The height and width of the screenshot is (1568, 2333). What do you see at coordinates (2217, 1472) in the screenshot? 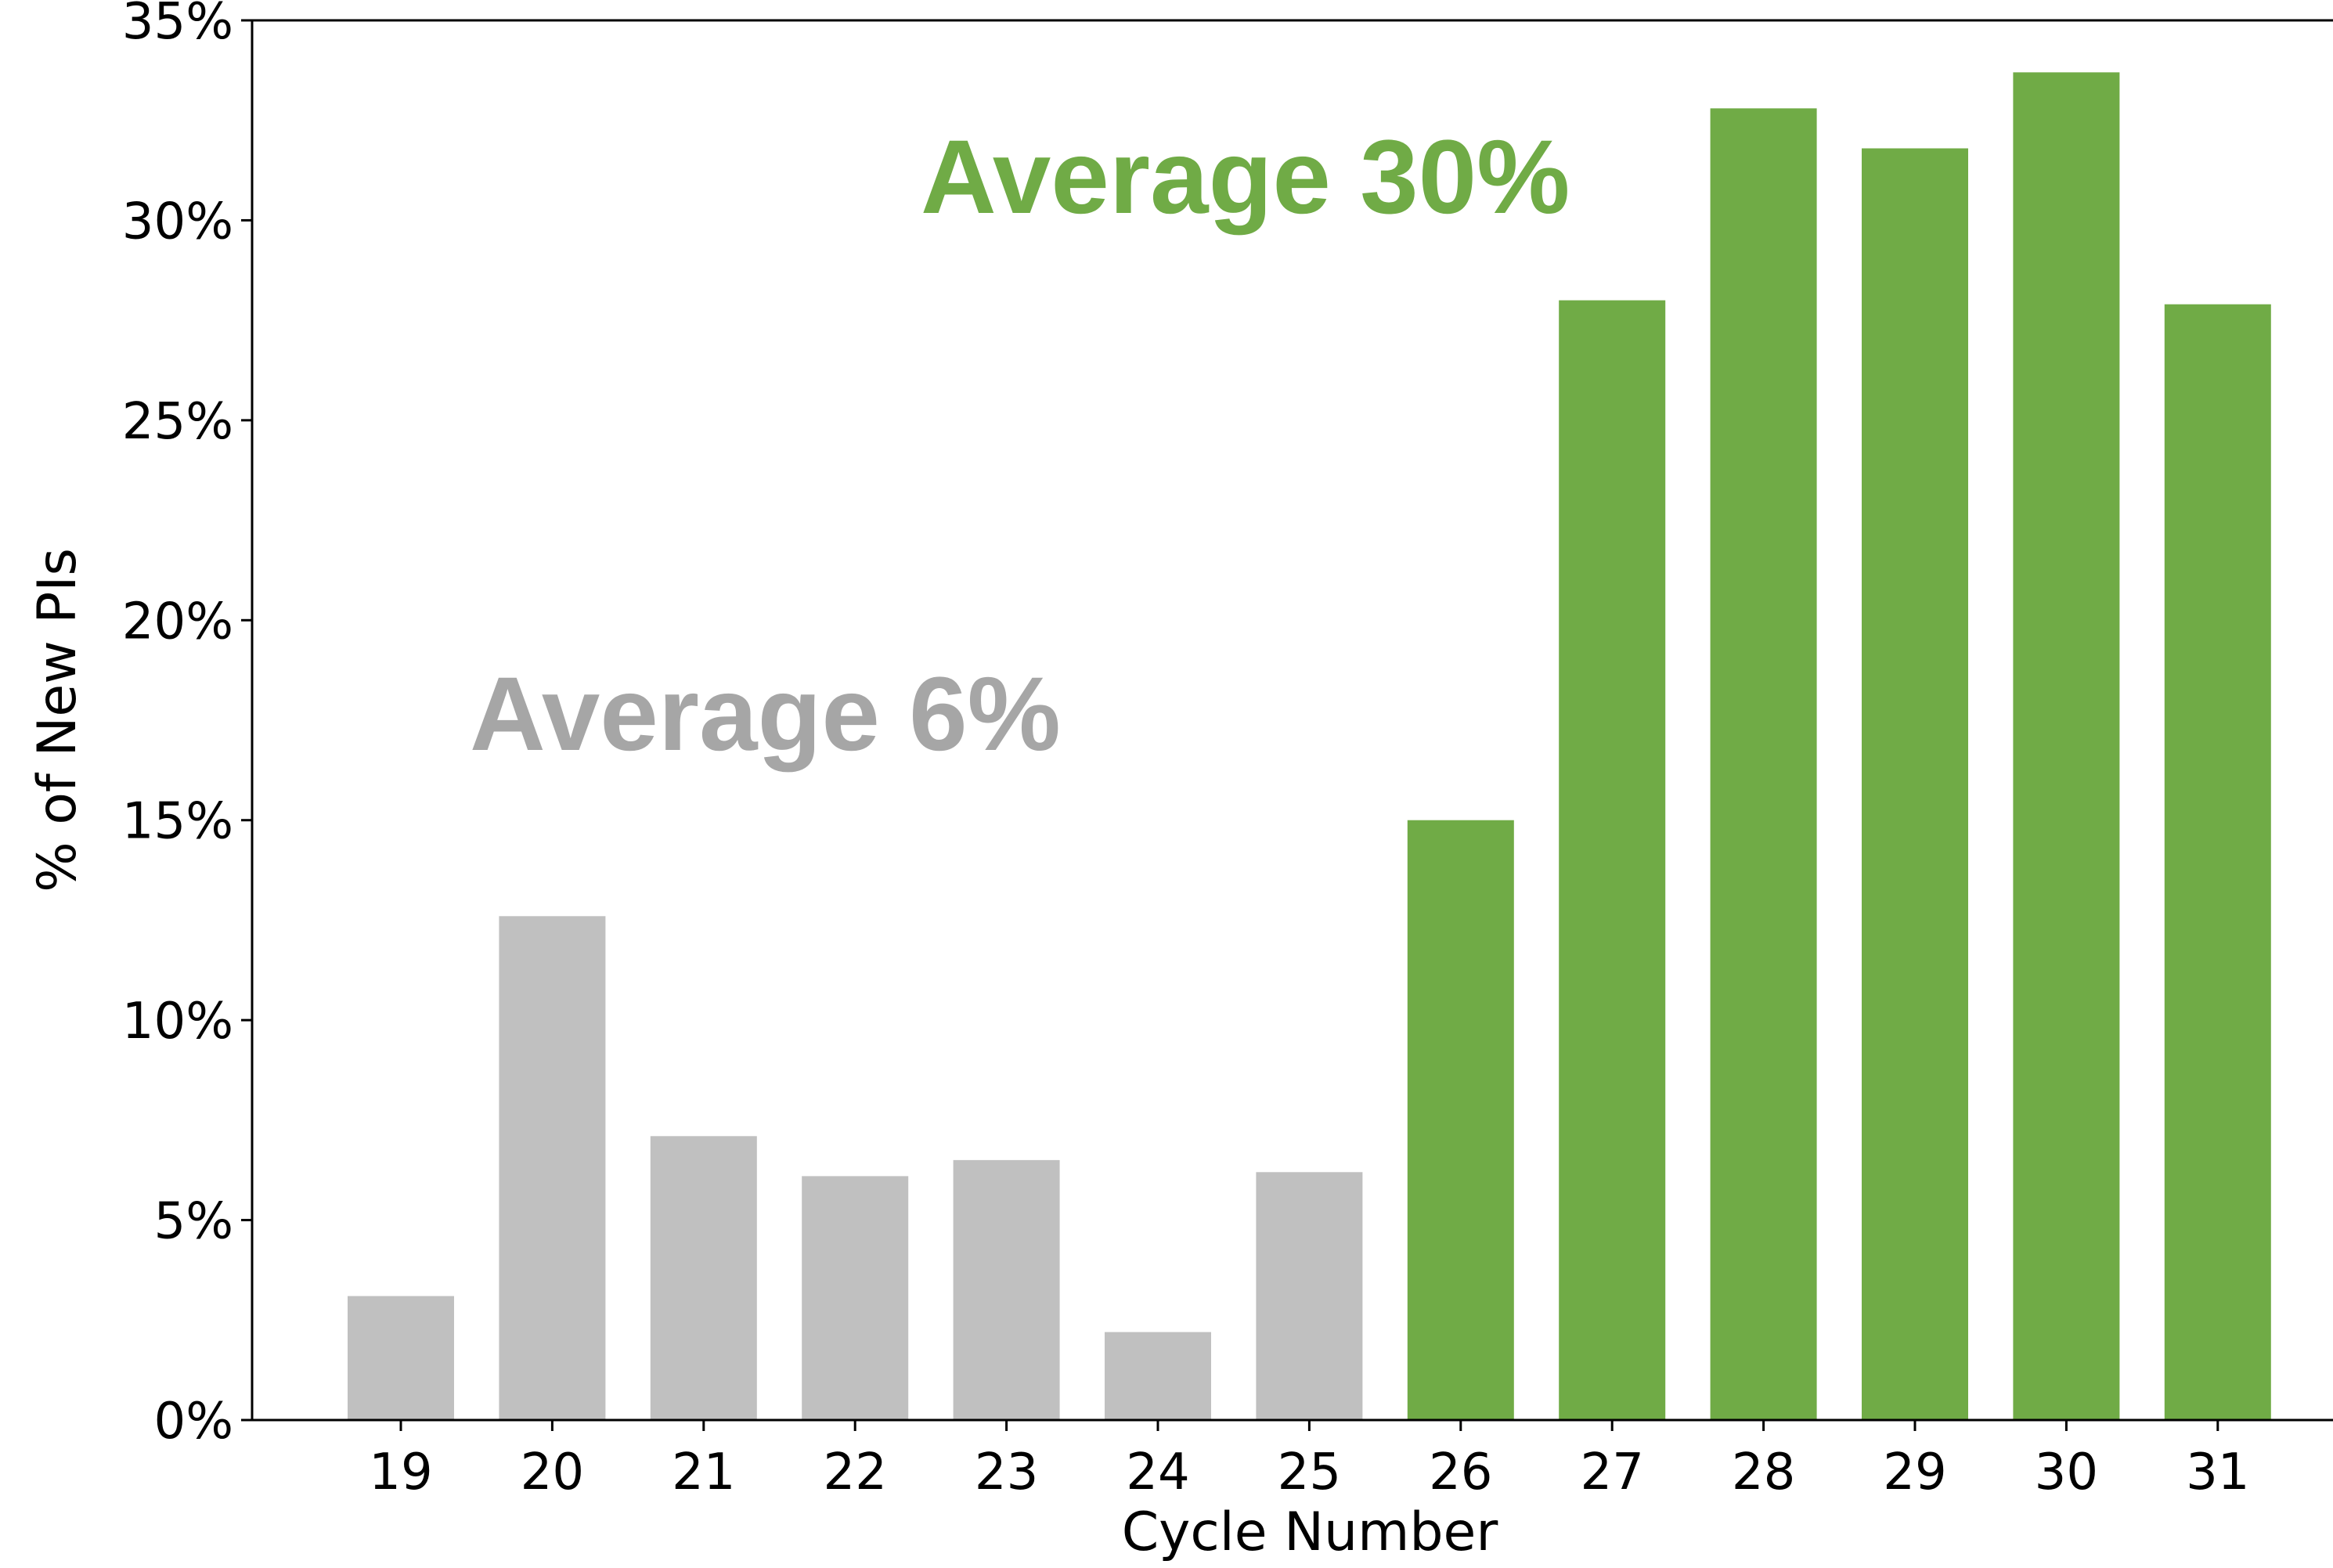
I see `x-tick-label: 31` at bounding box center [2217, 1472].